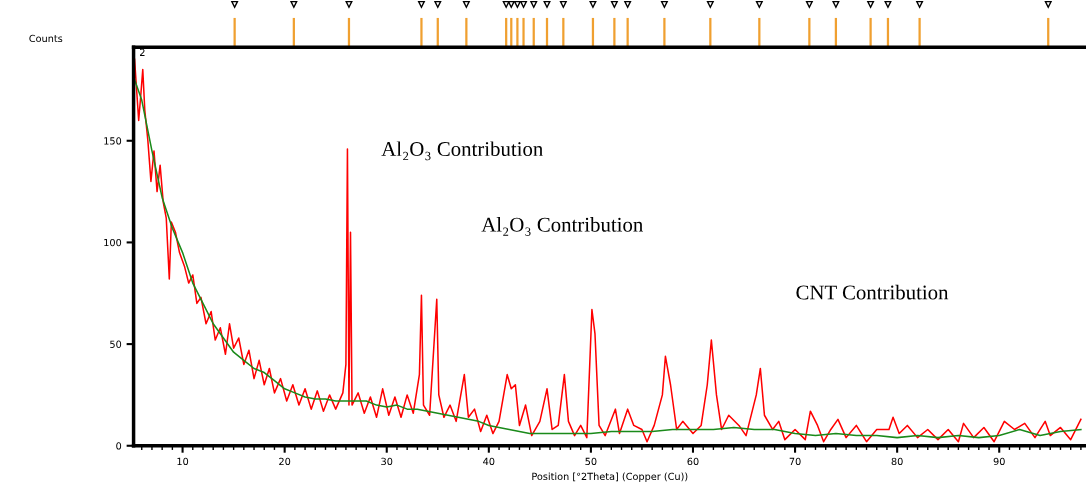 The image size is (1086, 492). I want to click on y-tick-label: 150, so click(113, 141).